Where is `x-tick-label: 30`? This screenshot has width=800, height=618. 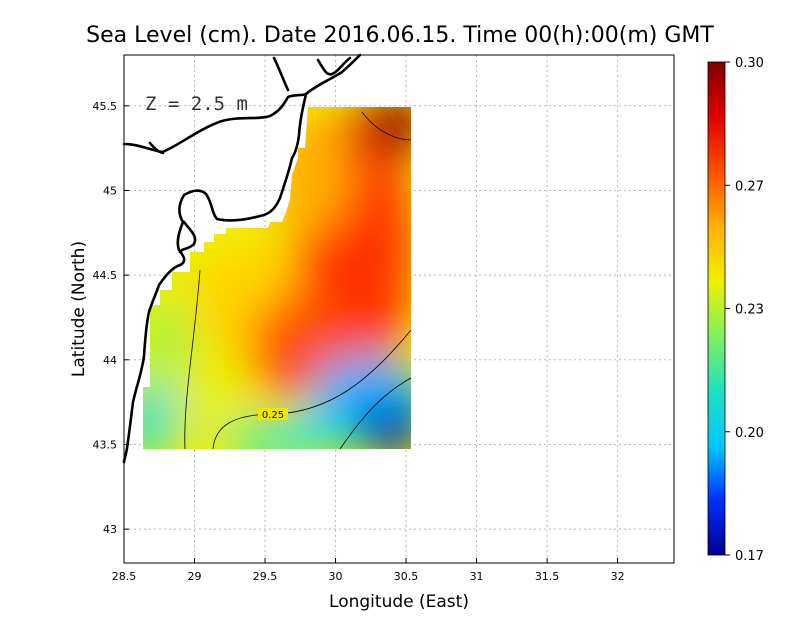
x-tick-label: 30 is located at coordinates (336, 576).